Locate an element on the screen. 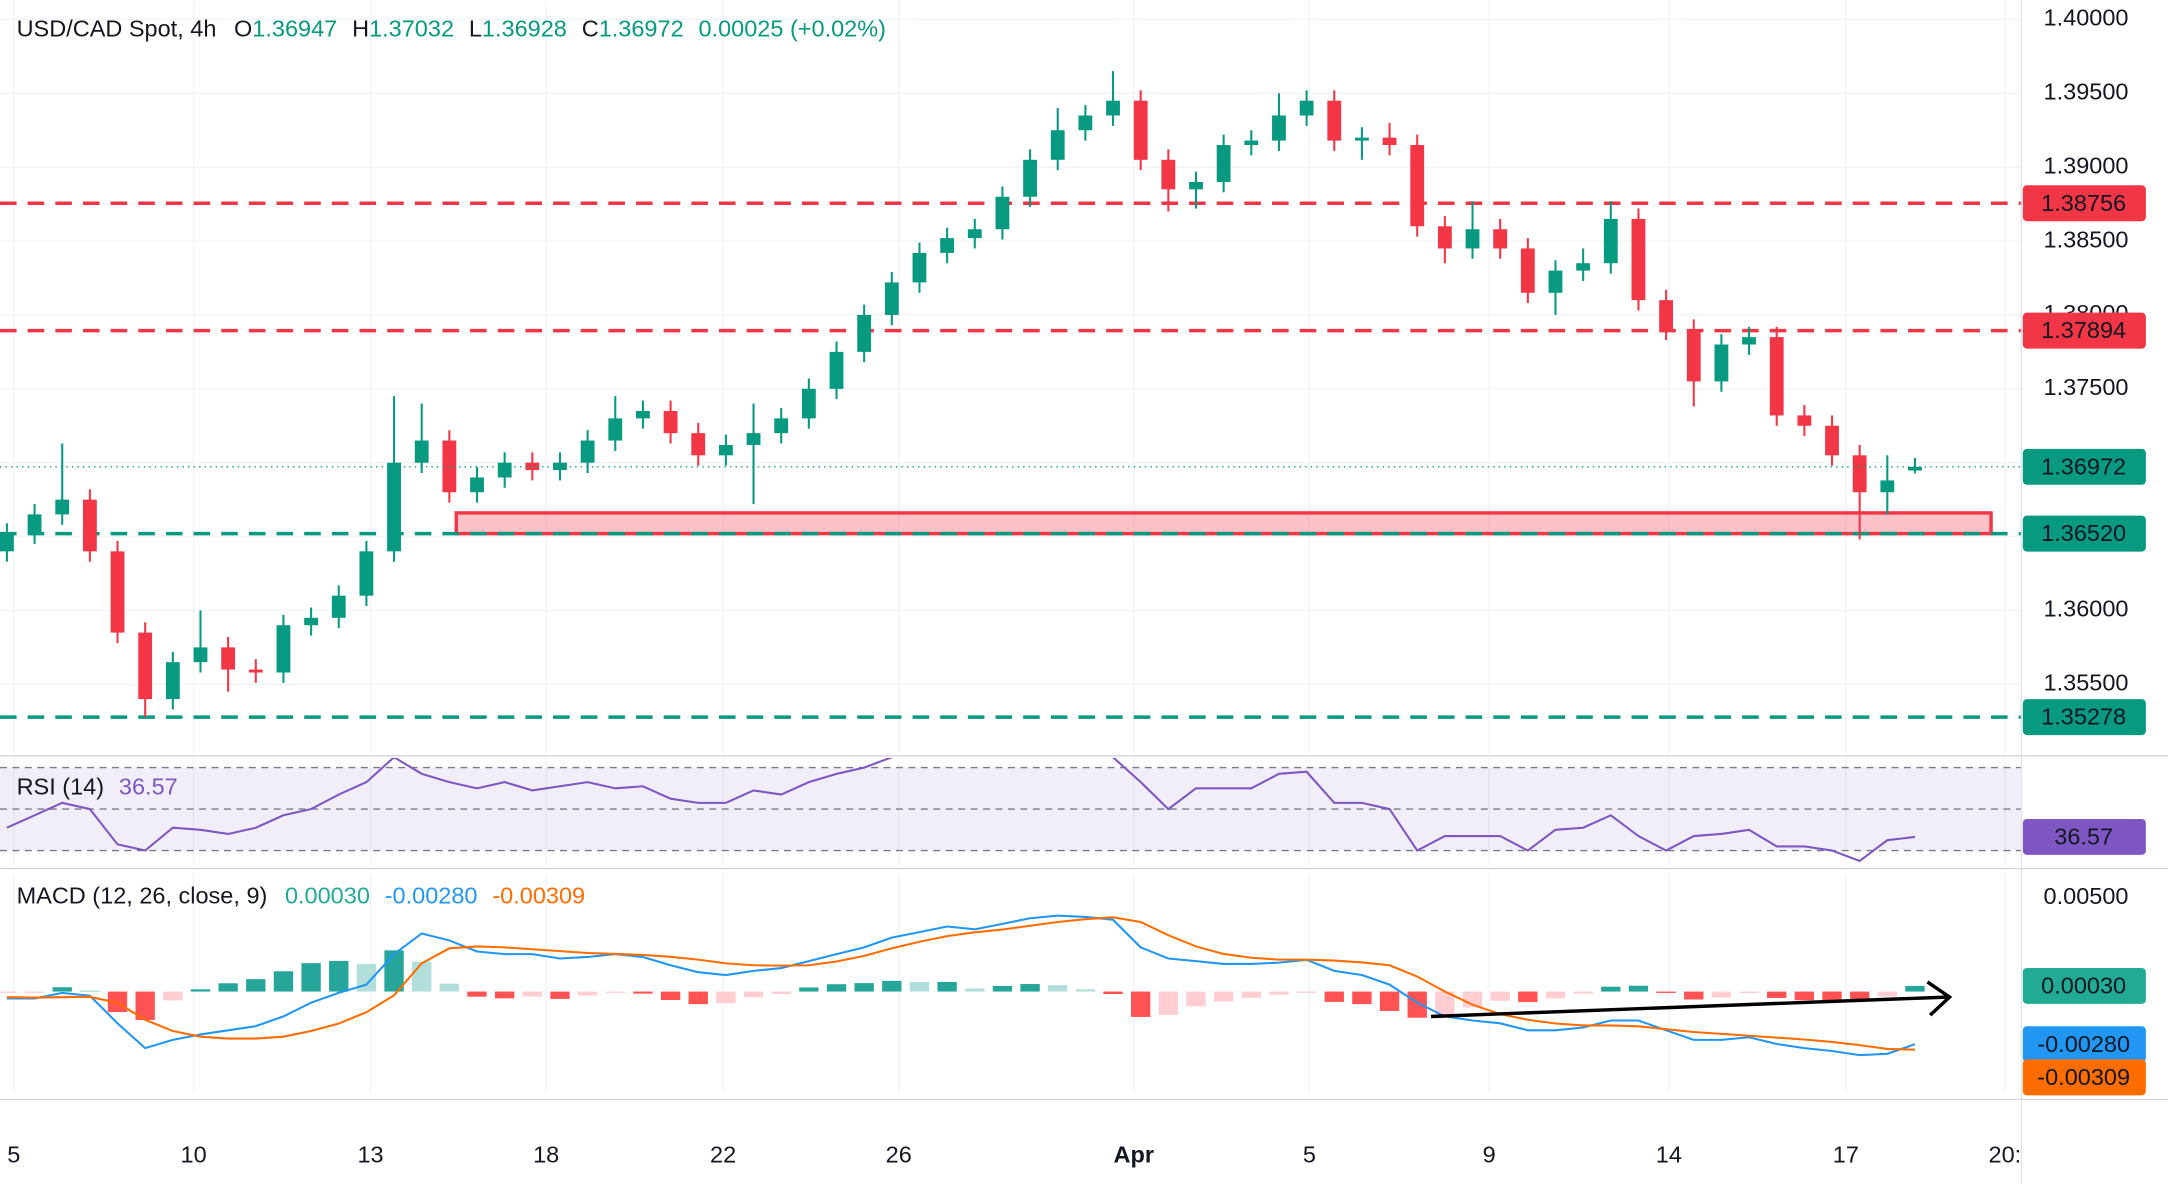 This screenshot has width=2168, height=1184. macd-hist-value: 0.00030 is located at coordinates (327, 896).